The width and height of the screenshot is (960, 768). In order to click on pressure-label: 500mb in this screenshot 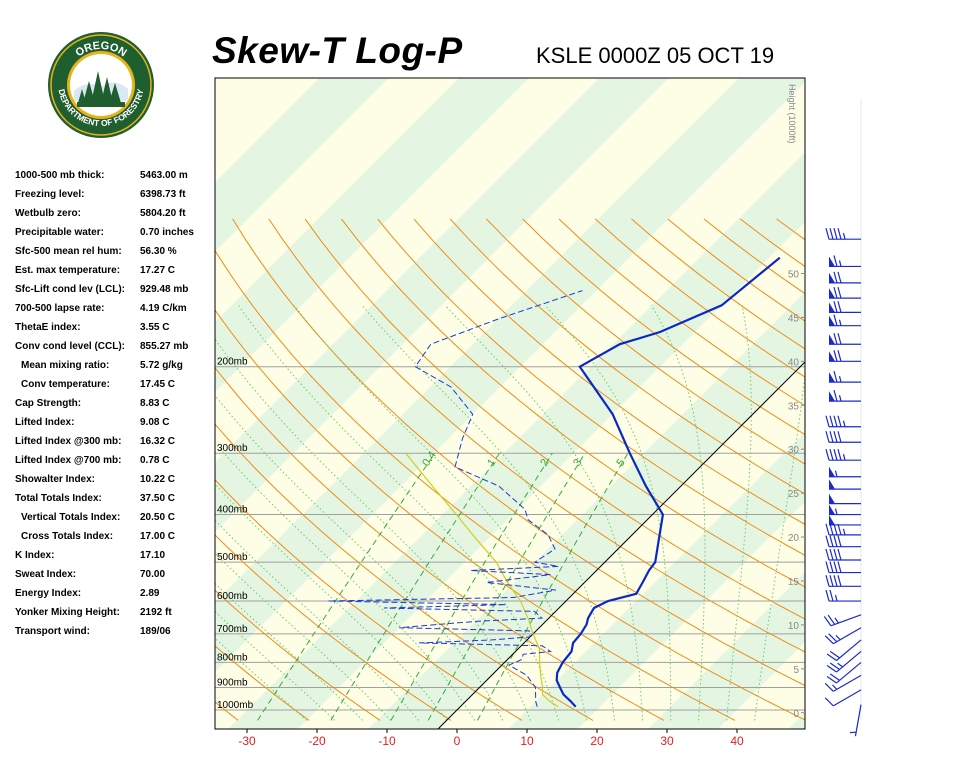, I will do `click(232, 557)`.